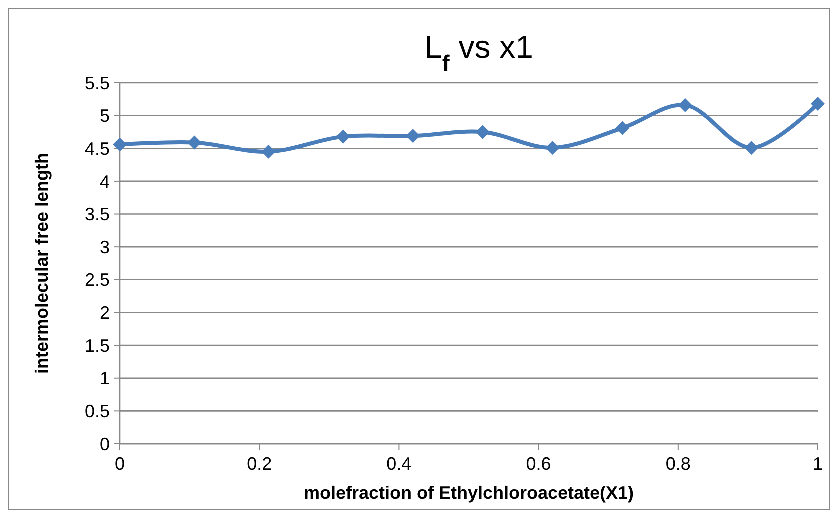 The width and height of the screenshot is (837, 517). What do you see at coordinates (678, 464) in the screenshot?
I see `x-tick-label: 0.8` at bounding box center [678, 464].